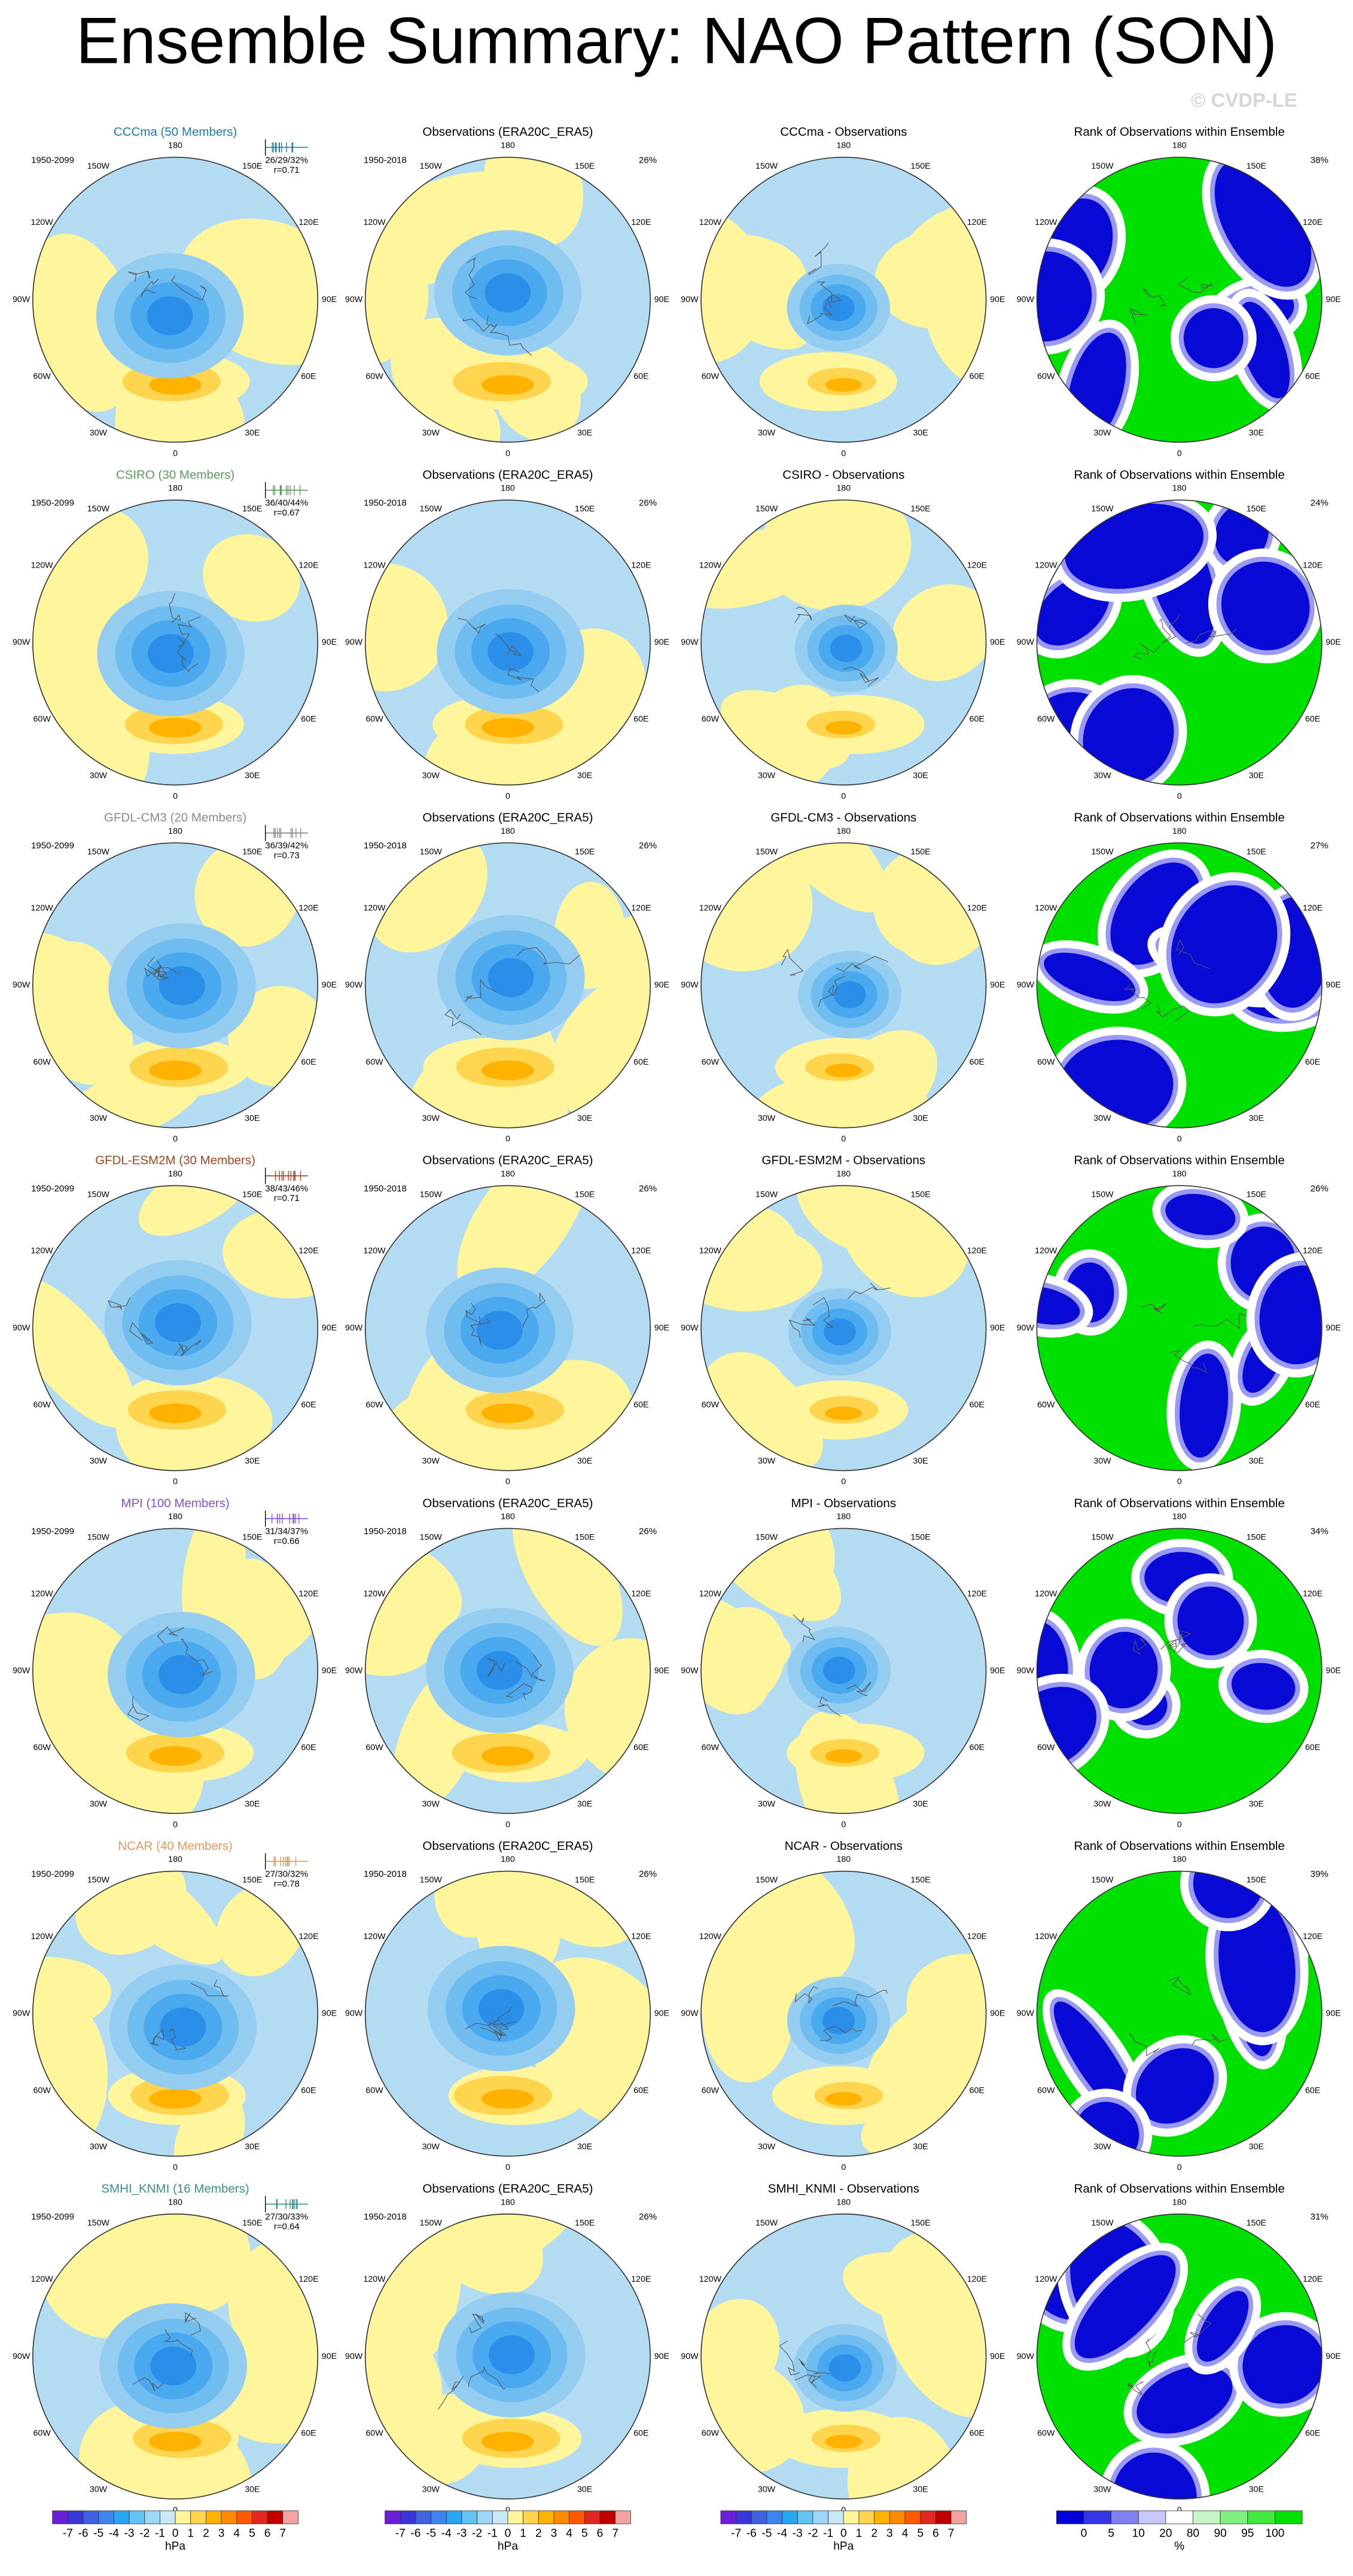  I want to click on pattern-correlation: r=0.71, so click(287, 1198).